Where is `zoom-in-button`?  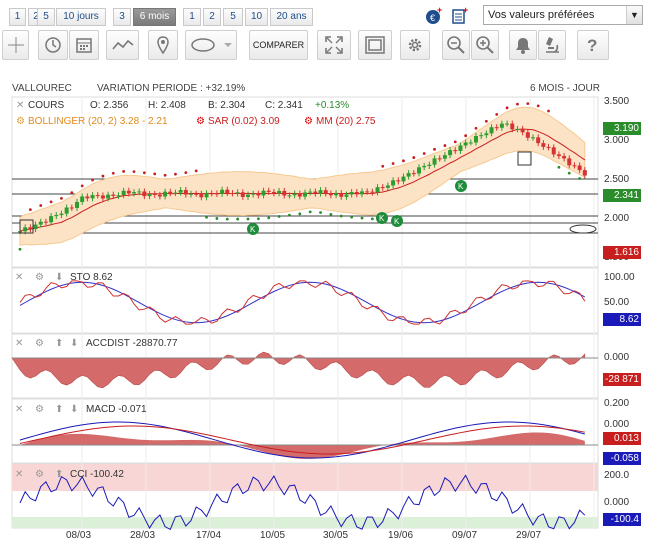 zoom-in-button is located at coordinates (485, 45).